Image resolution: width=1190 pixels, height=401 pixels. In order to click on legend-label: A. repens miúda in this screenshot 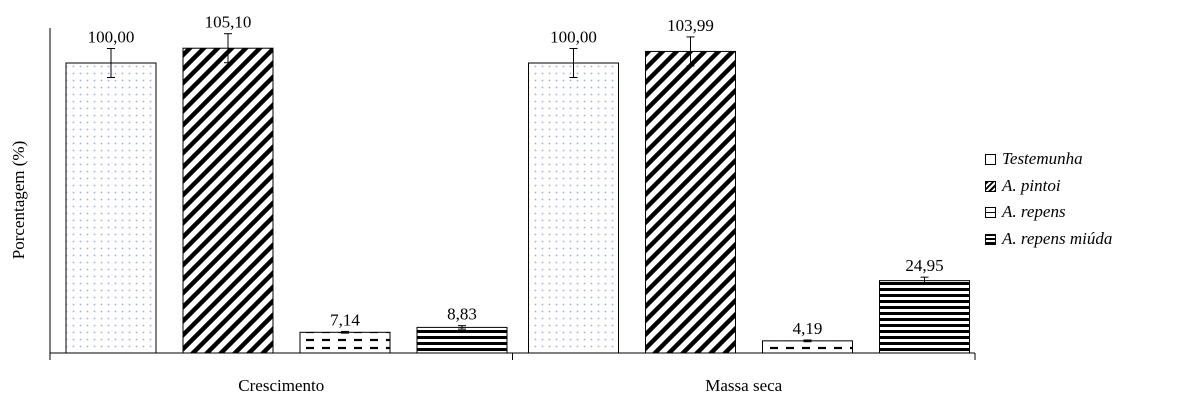, I will do `click(1057, 238)`.